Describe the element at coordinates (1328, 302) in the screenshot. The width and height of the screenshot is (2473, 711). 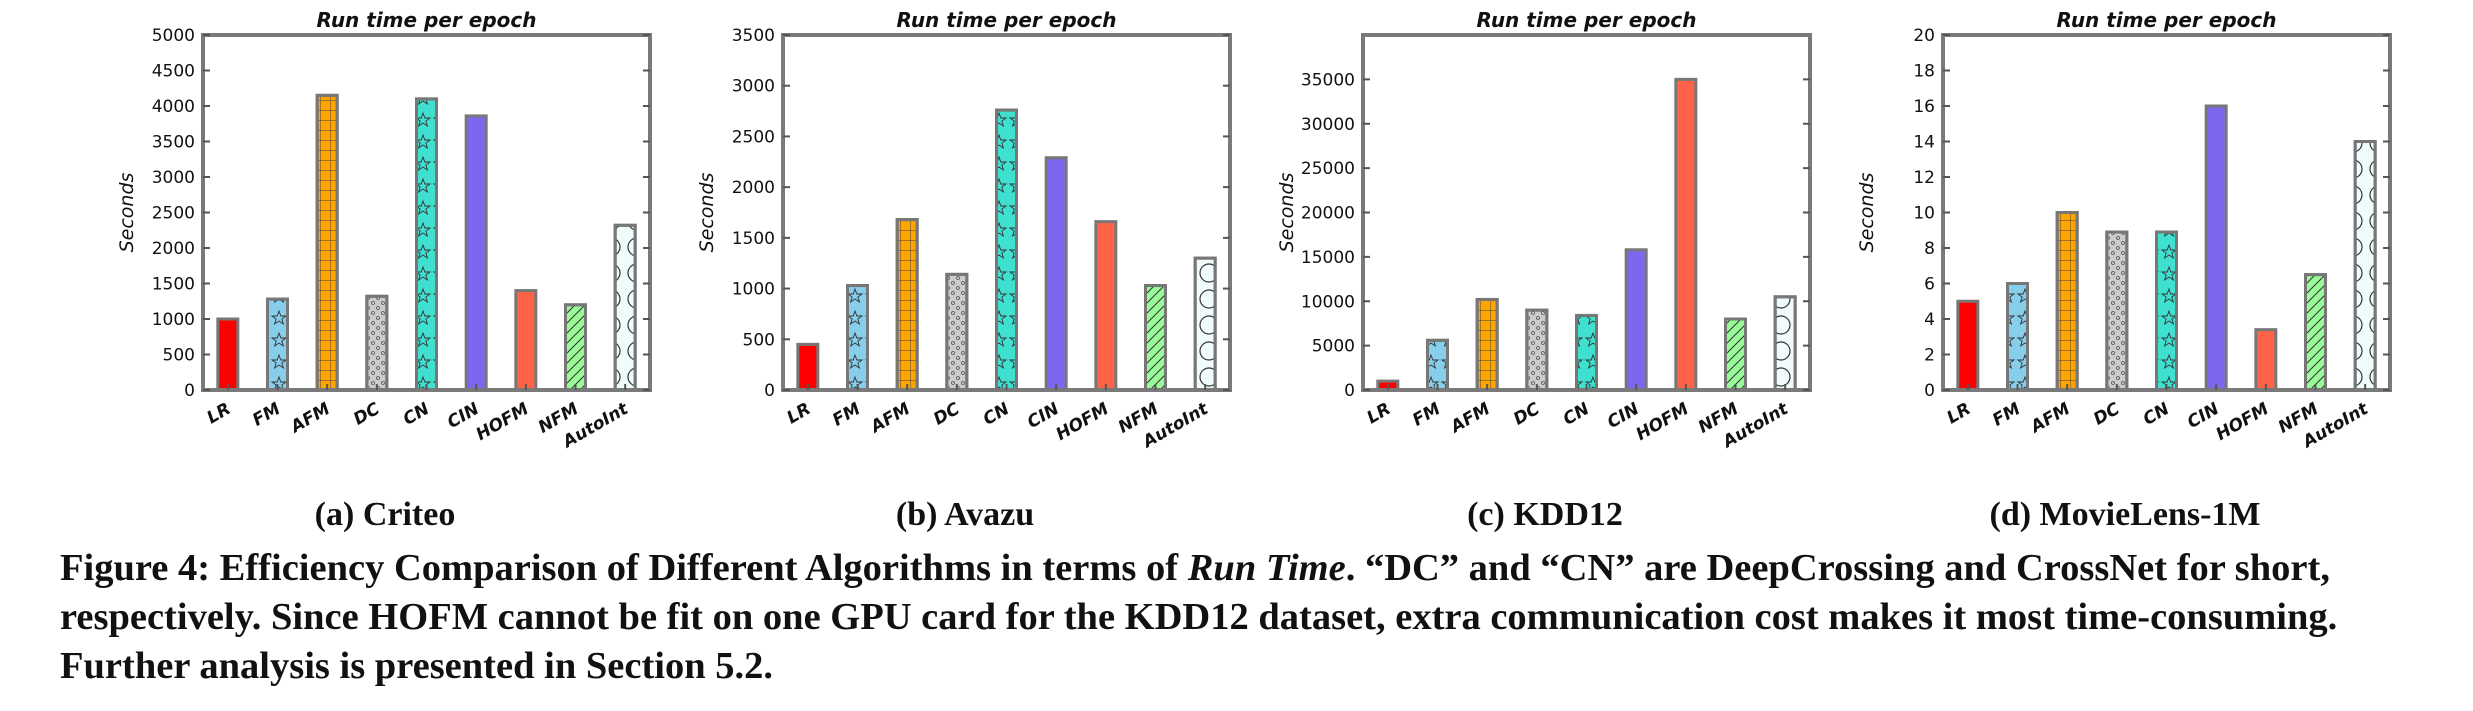
I see `y-tick-label: 10000` at that location.